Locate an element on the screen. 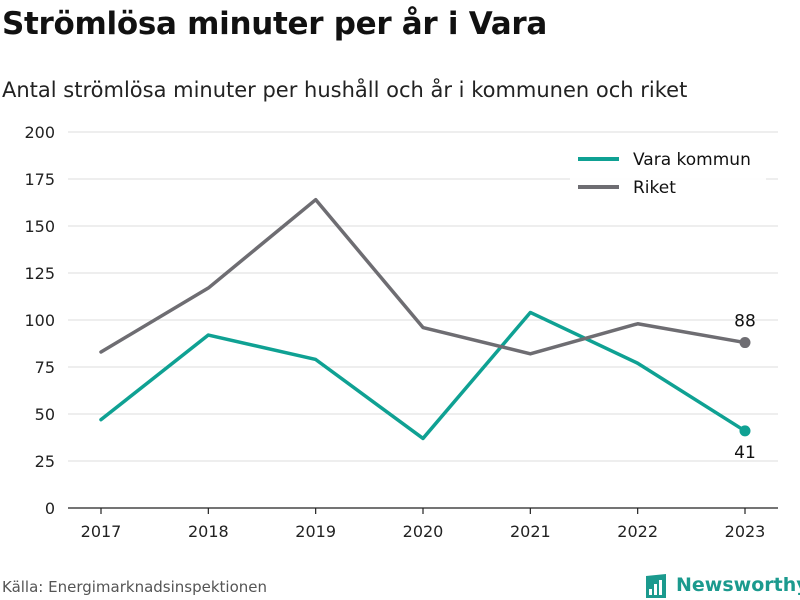 The width and height of the screenshot is (800, 600). source-note: Källa: Energimarknadsinspektionen is located at coordinates (135, 587).